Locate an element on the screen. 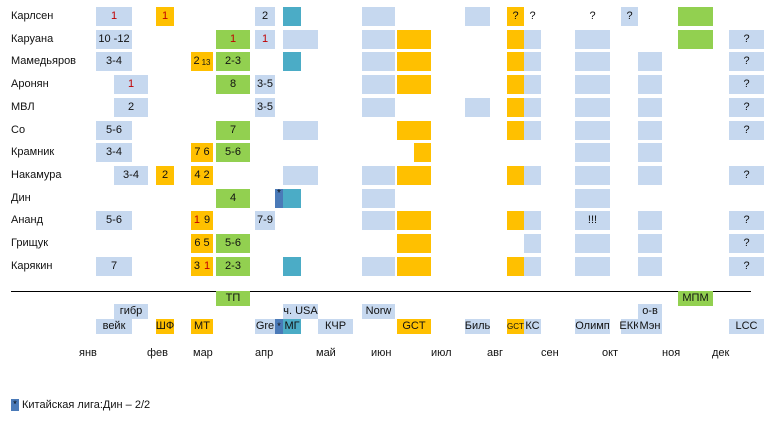  grid-cell: 2 is located at coordinates (165, 175).